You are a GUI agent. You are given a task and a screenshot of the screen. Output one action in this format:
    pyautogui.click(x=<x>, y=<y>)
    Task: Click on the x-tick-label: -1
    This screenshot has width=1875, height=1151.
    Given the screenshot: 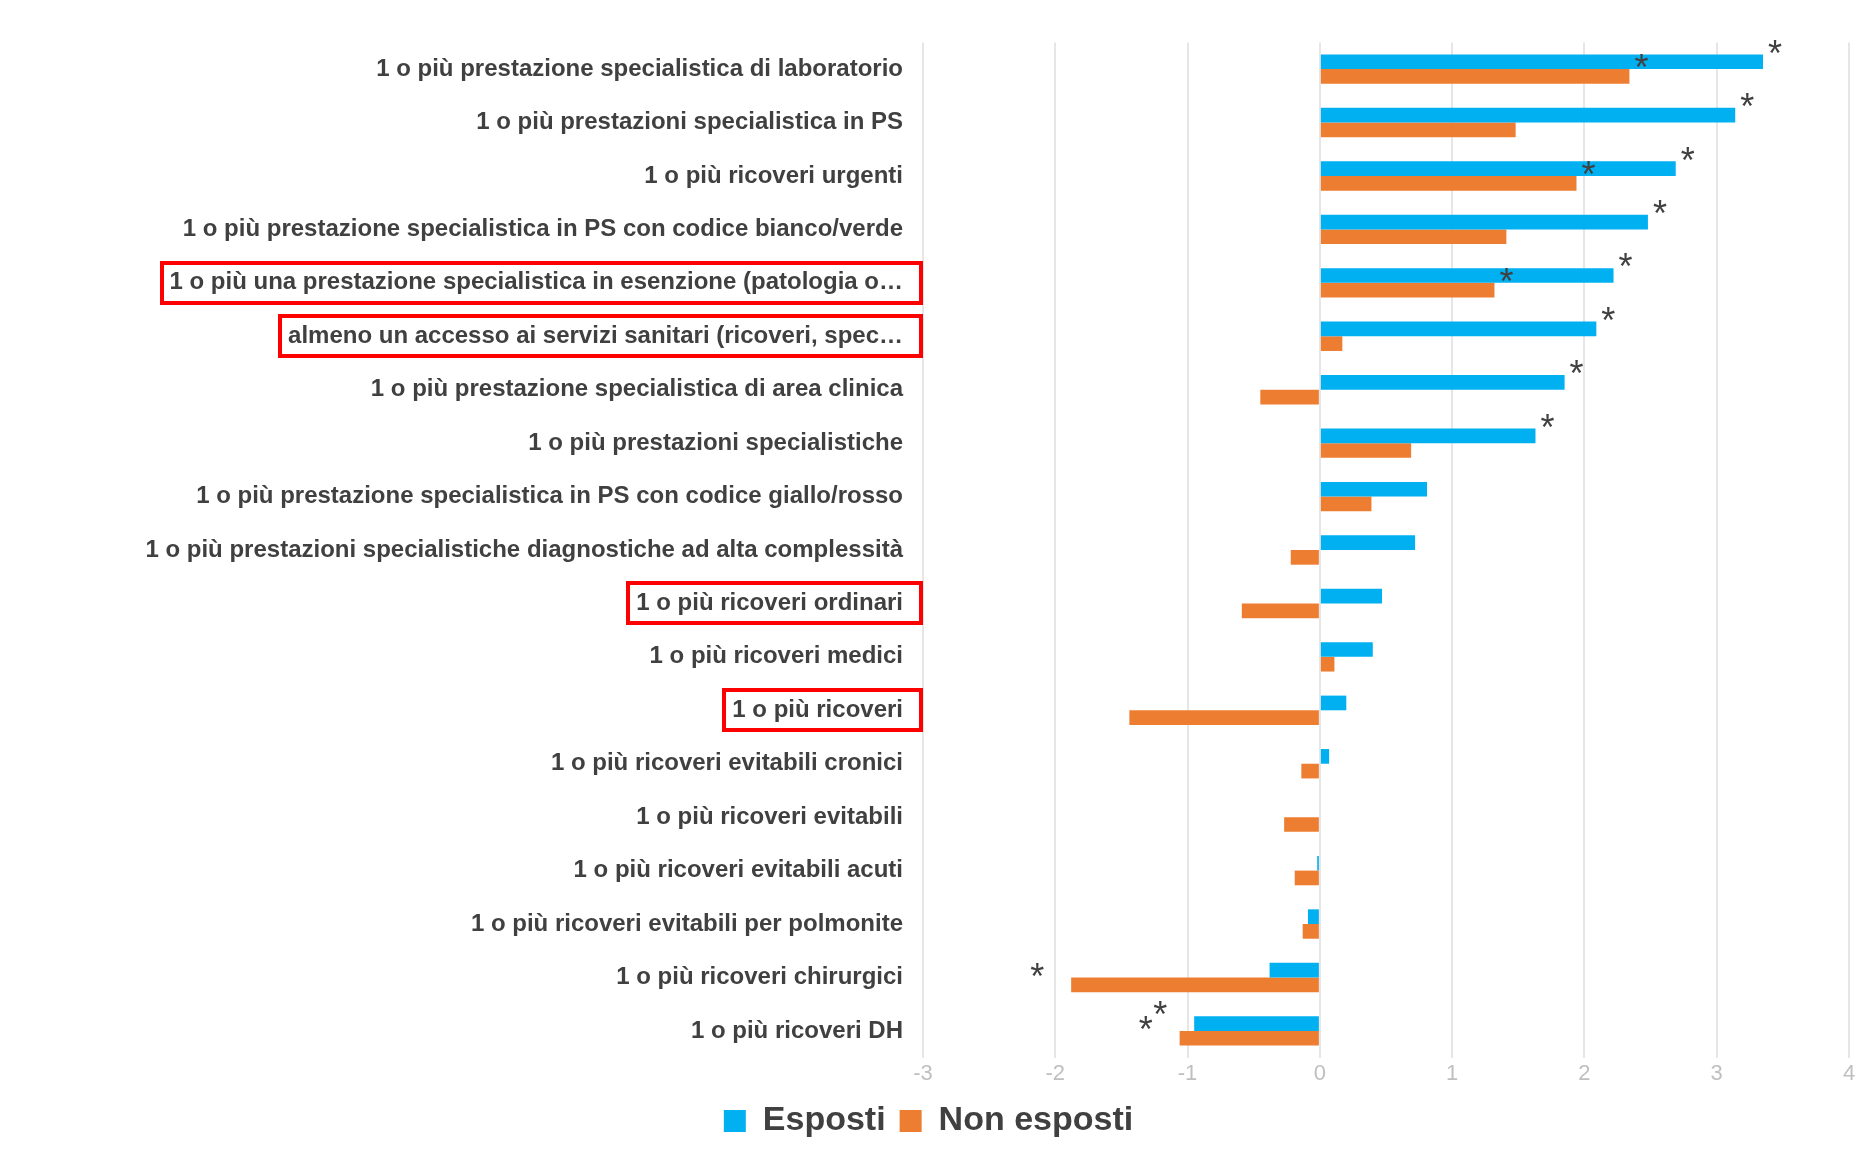 What is the action you would take?
    pyautogui.click(x=1187, y=1072)
    